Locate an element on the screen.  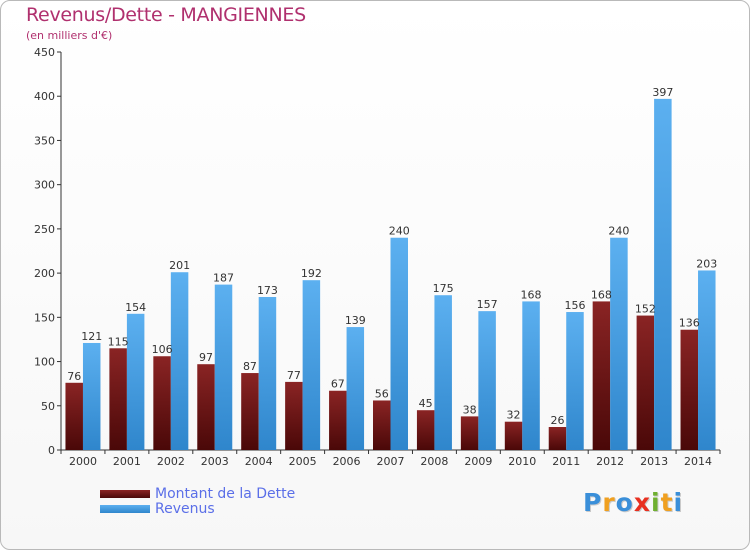
data-label-debt: 168 is located at coordinates (601, 294).